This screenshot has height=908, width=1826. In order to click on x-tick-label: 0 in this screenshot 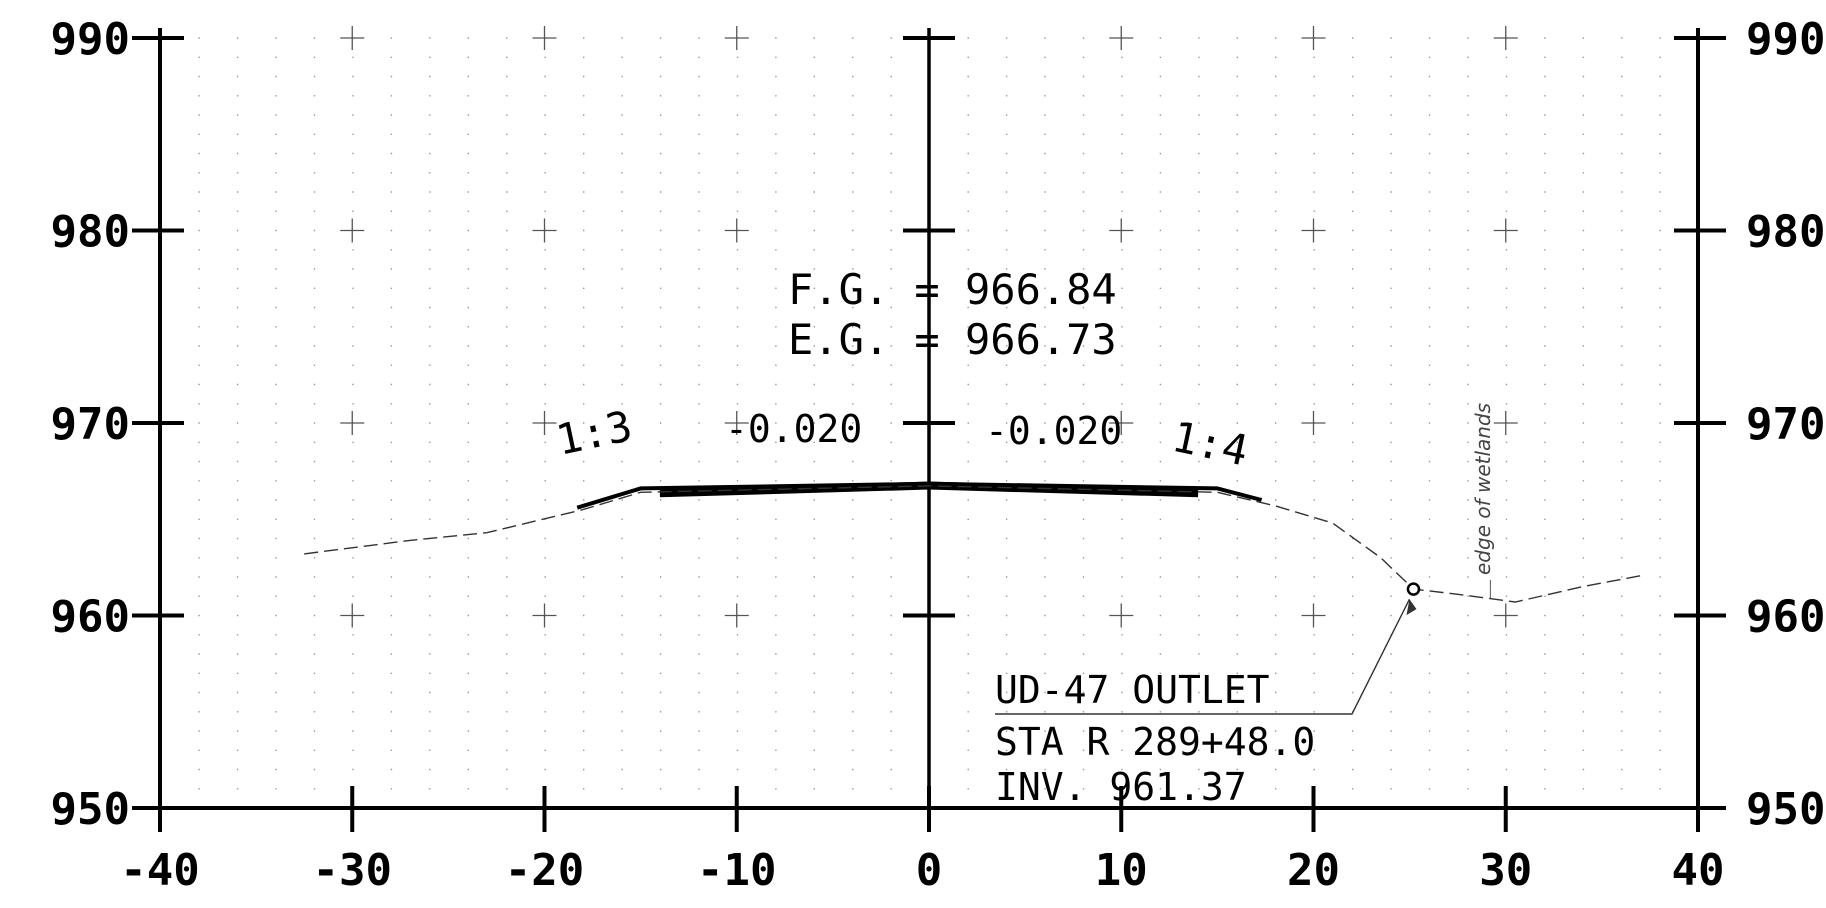, I will do `click(929, 870)`.